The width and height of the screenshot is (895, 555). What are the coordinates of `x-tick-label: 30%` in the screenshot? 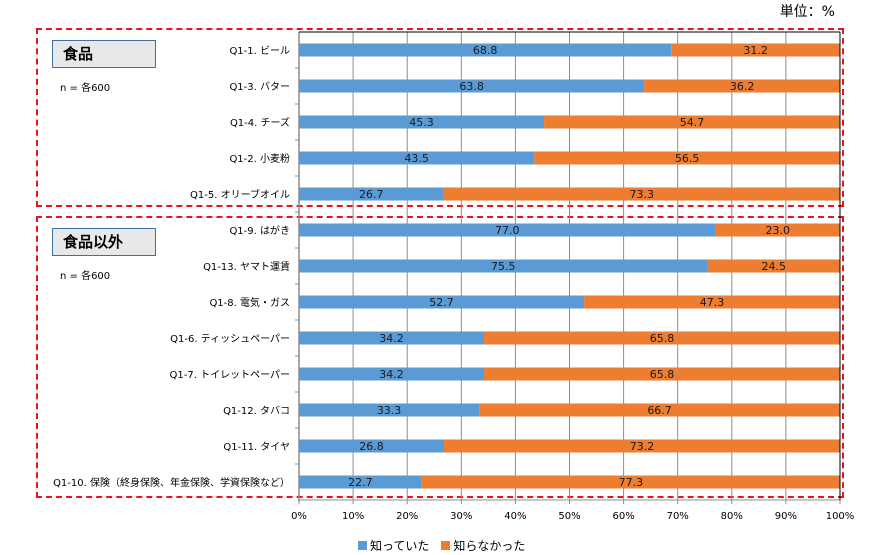 It's located at (461, 516).